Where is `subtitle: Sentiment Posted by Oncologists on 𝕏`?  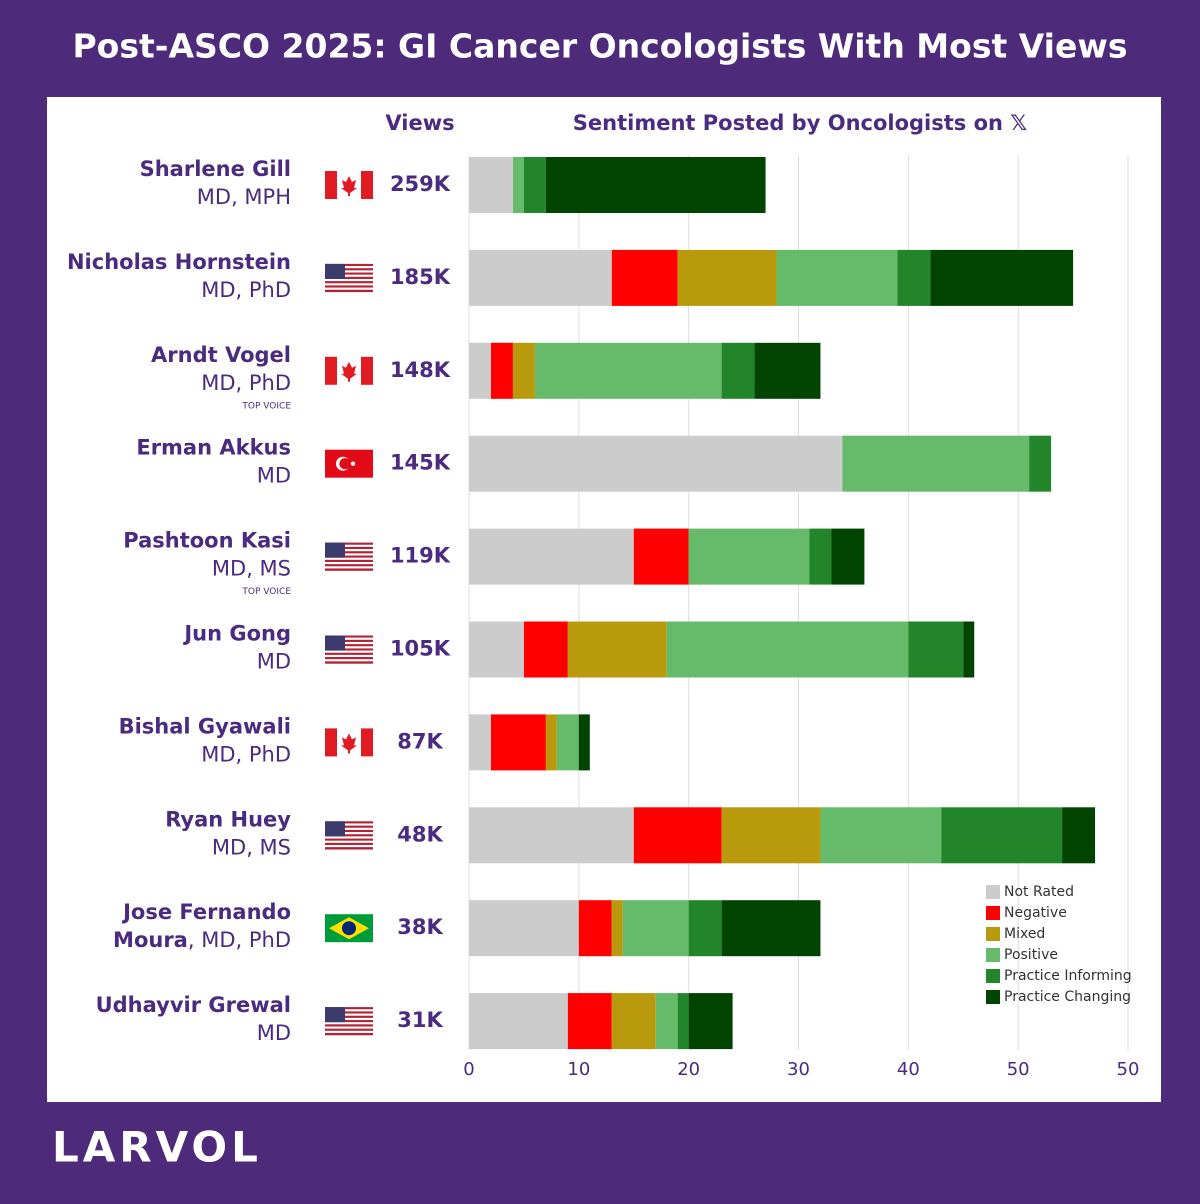
subtitle: Sentiment Posted by Oncologists on 𝕏 is located at coordinates (800, 123).